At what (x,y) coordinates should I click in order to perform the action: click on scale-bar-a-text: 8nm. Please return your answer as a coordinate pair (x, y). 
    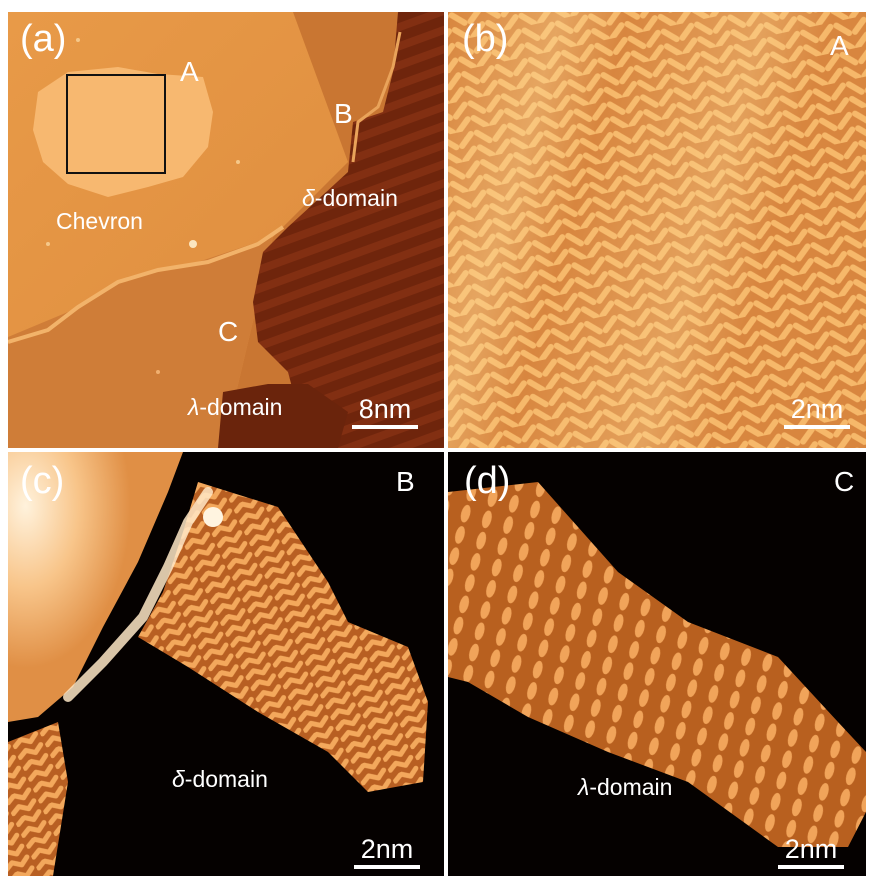
    Looking at the image, I should click on (385, 409).